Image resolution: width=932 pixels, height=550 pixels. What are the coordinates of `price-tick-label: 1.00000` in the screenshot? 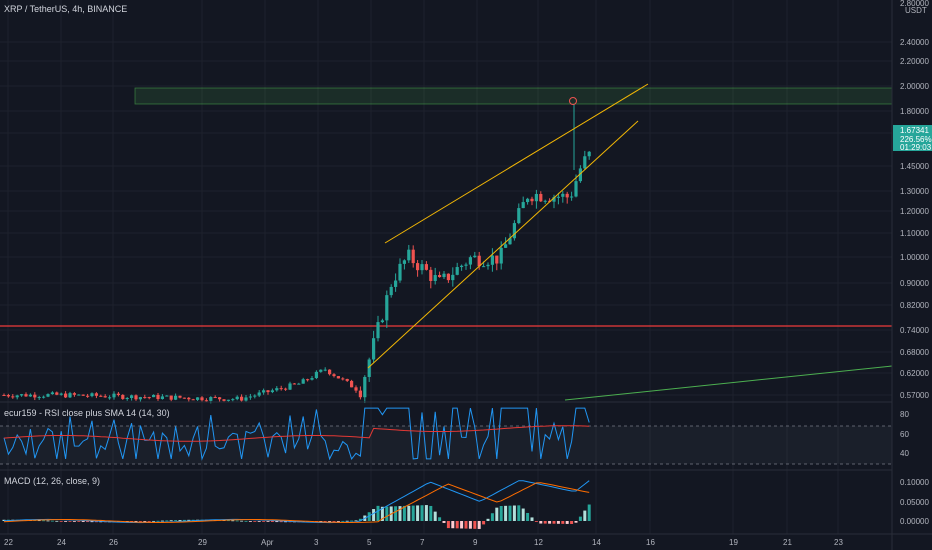 It's located at (914, 257).